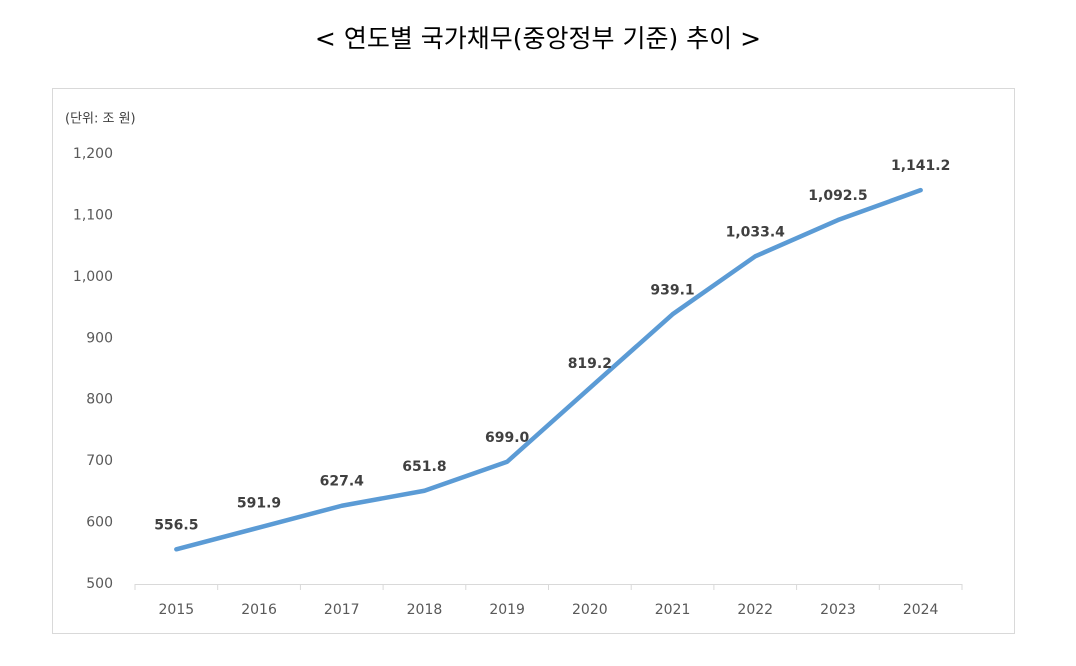  I want to click on y-tick-label: 1,000, so click(93, 277).